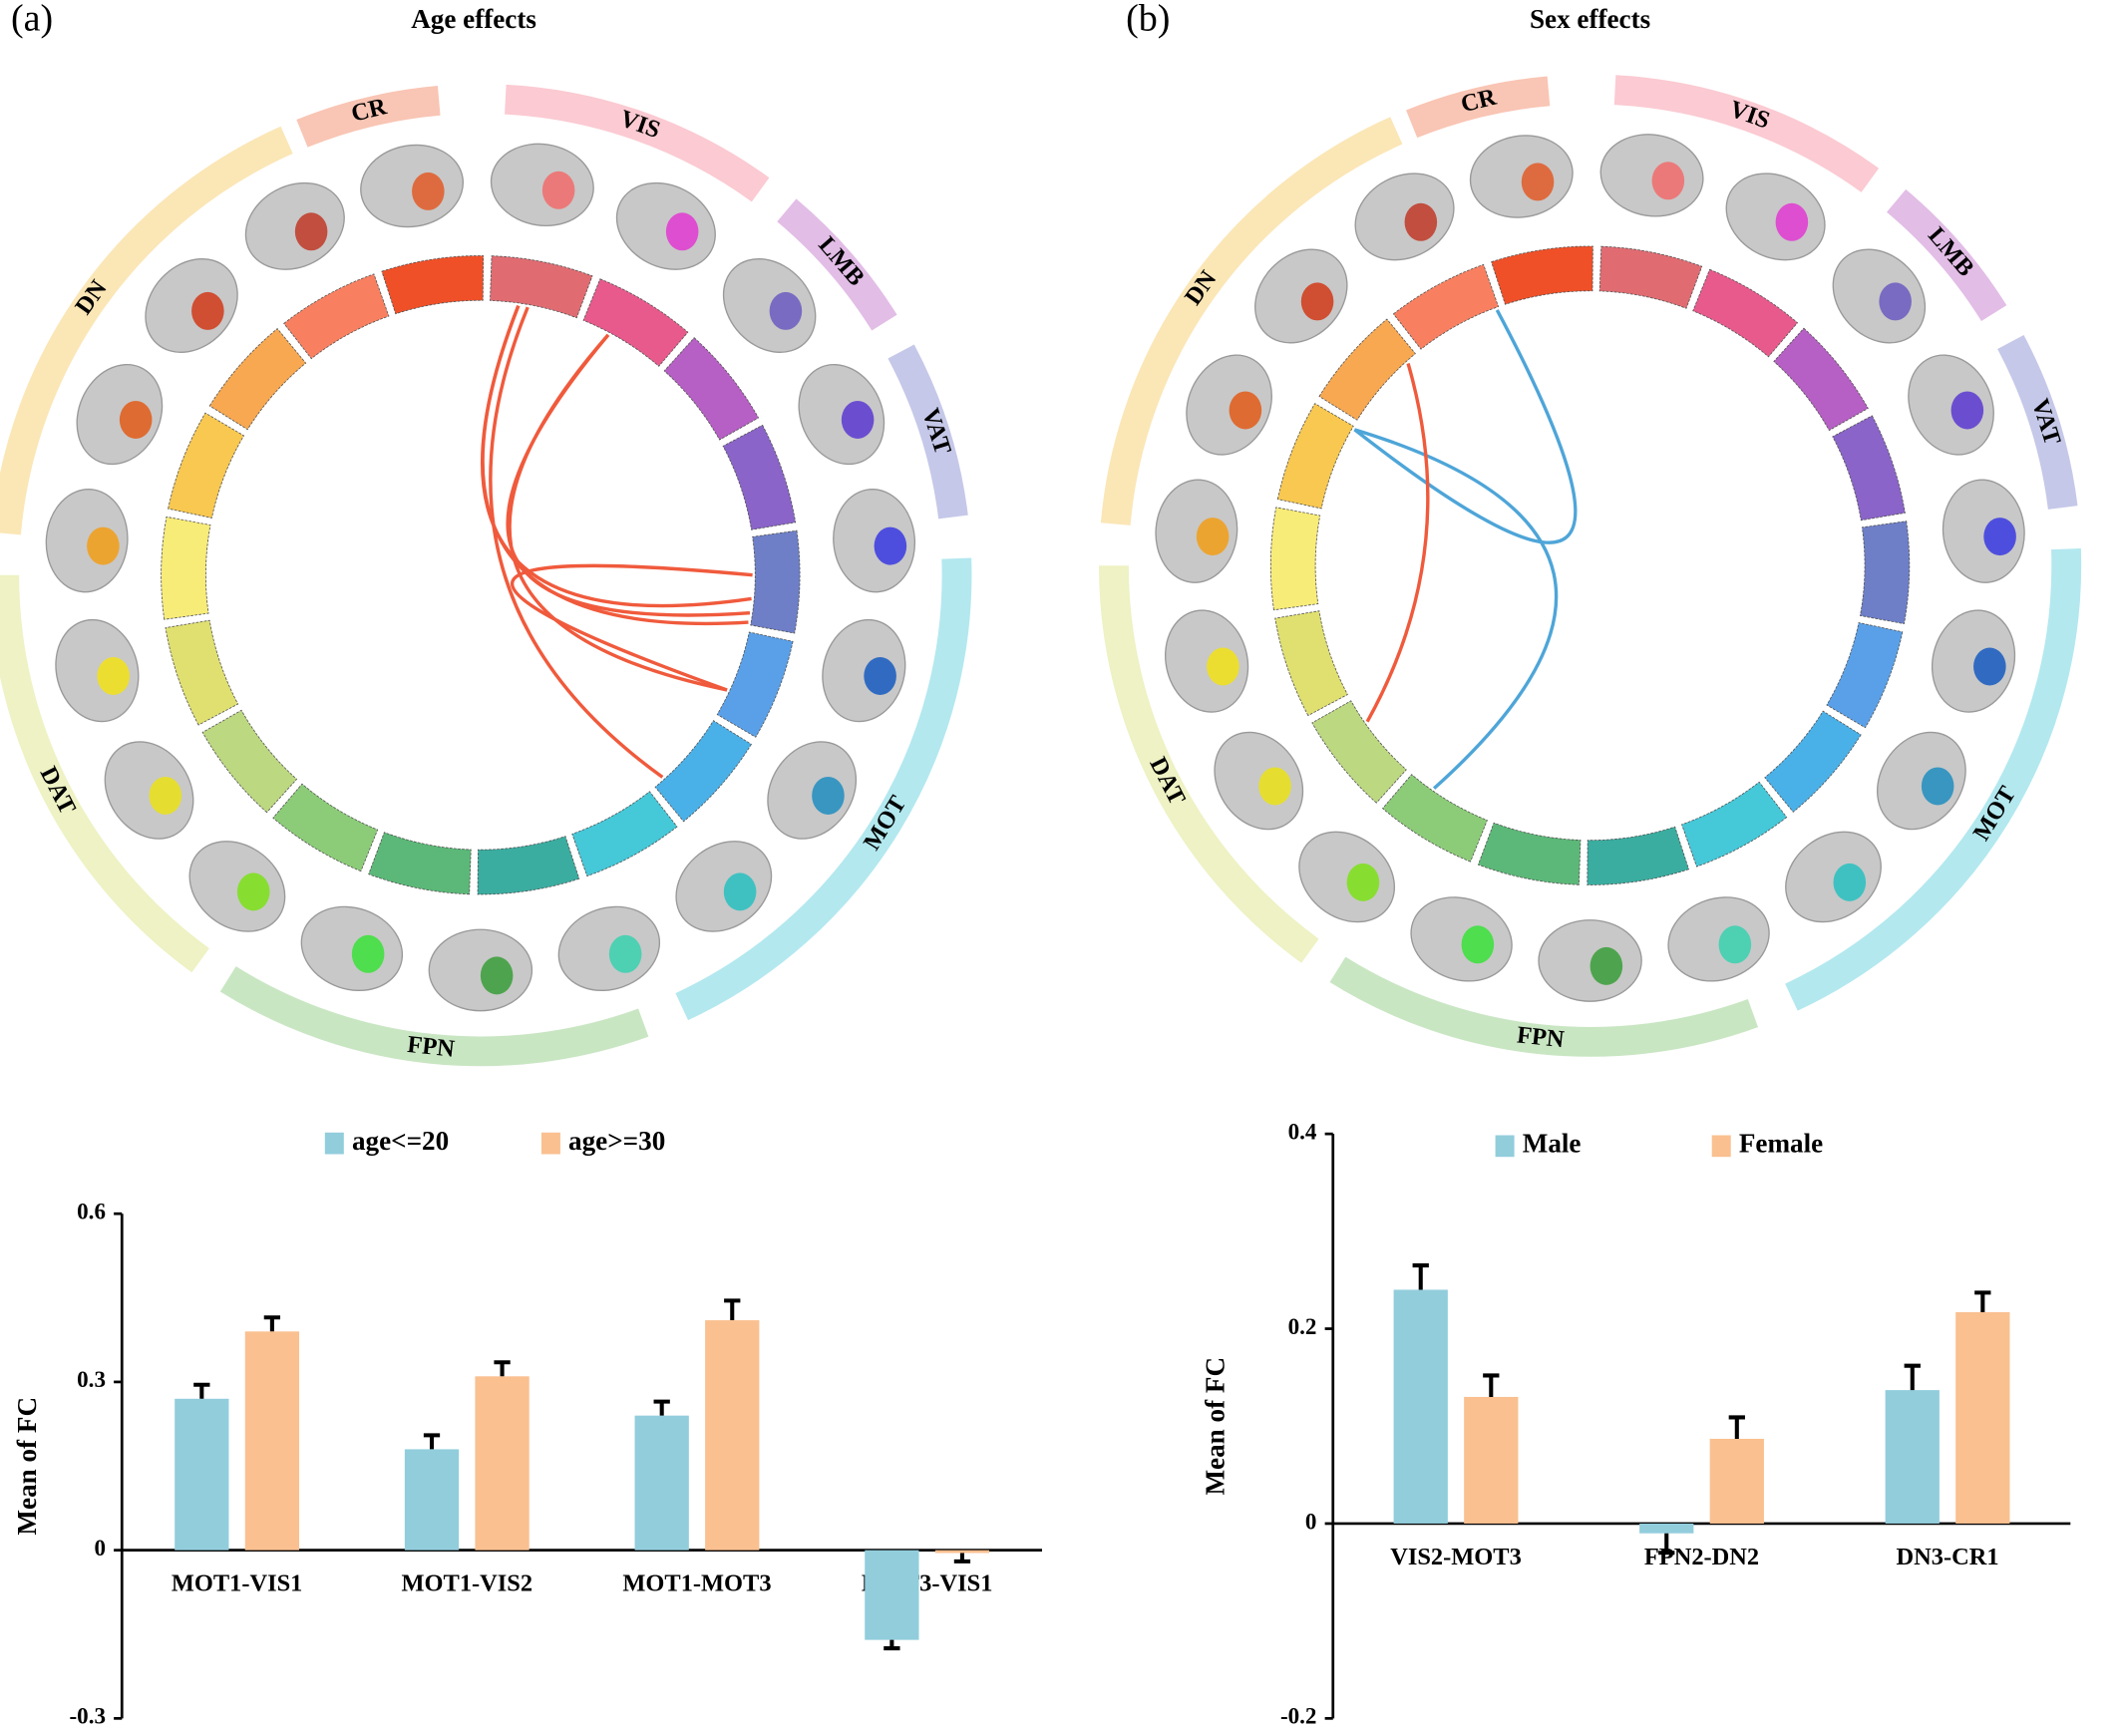 The height and width of the screenshot is (1736, 2122). Describe the element at coordinates (1701, 1557) in the screenshot. I see `x-tick-label: FPN2-DN2` at that location.